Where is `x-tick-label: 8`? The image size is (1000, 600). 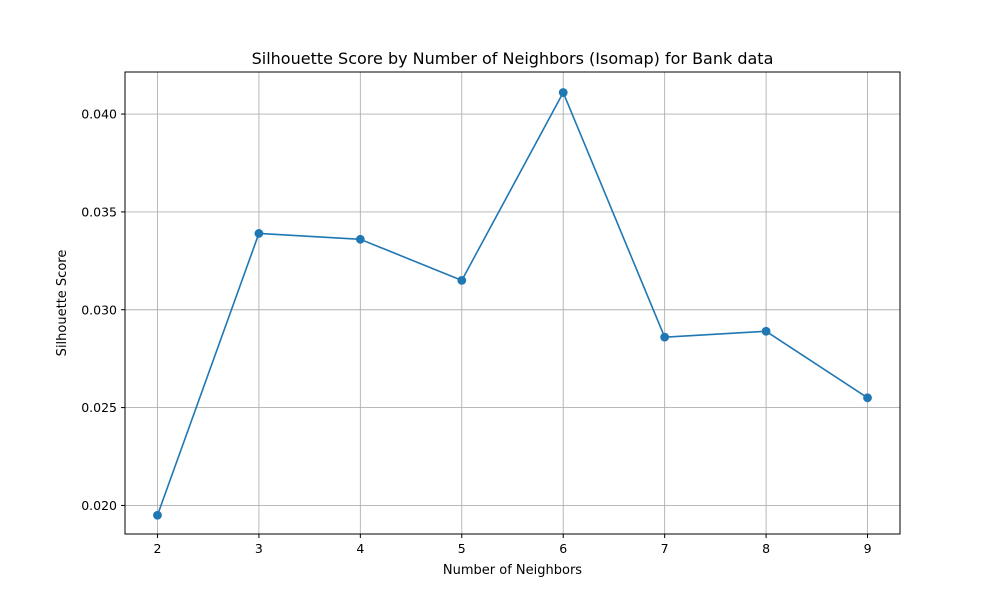
x-tick-label: 8 is located at coordinates (766, 548).